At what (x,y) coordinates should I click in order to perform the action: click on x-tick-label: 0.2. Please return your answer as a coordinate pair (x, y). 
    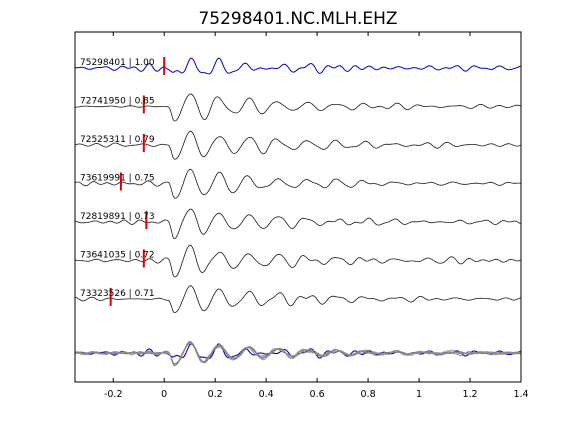
    Looking at the image, I should click on (215, 394).